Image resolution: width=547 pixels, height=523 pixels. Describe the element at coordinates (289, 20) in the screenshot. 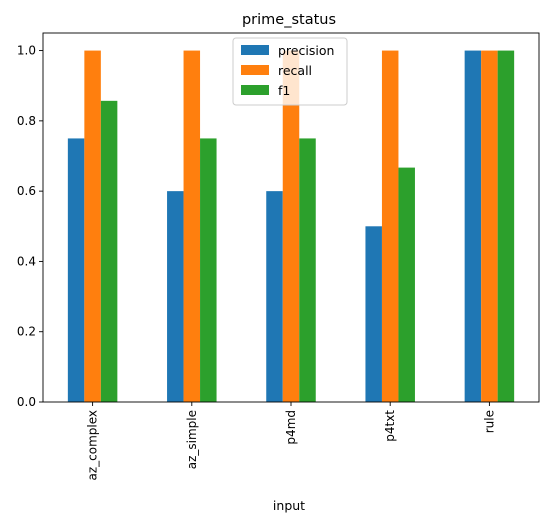

I see `chart-title: prime_status` at that location.